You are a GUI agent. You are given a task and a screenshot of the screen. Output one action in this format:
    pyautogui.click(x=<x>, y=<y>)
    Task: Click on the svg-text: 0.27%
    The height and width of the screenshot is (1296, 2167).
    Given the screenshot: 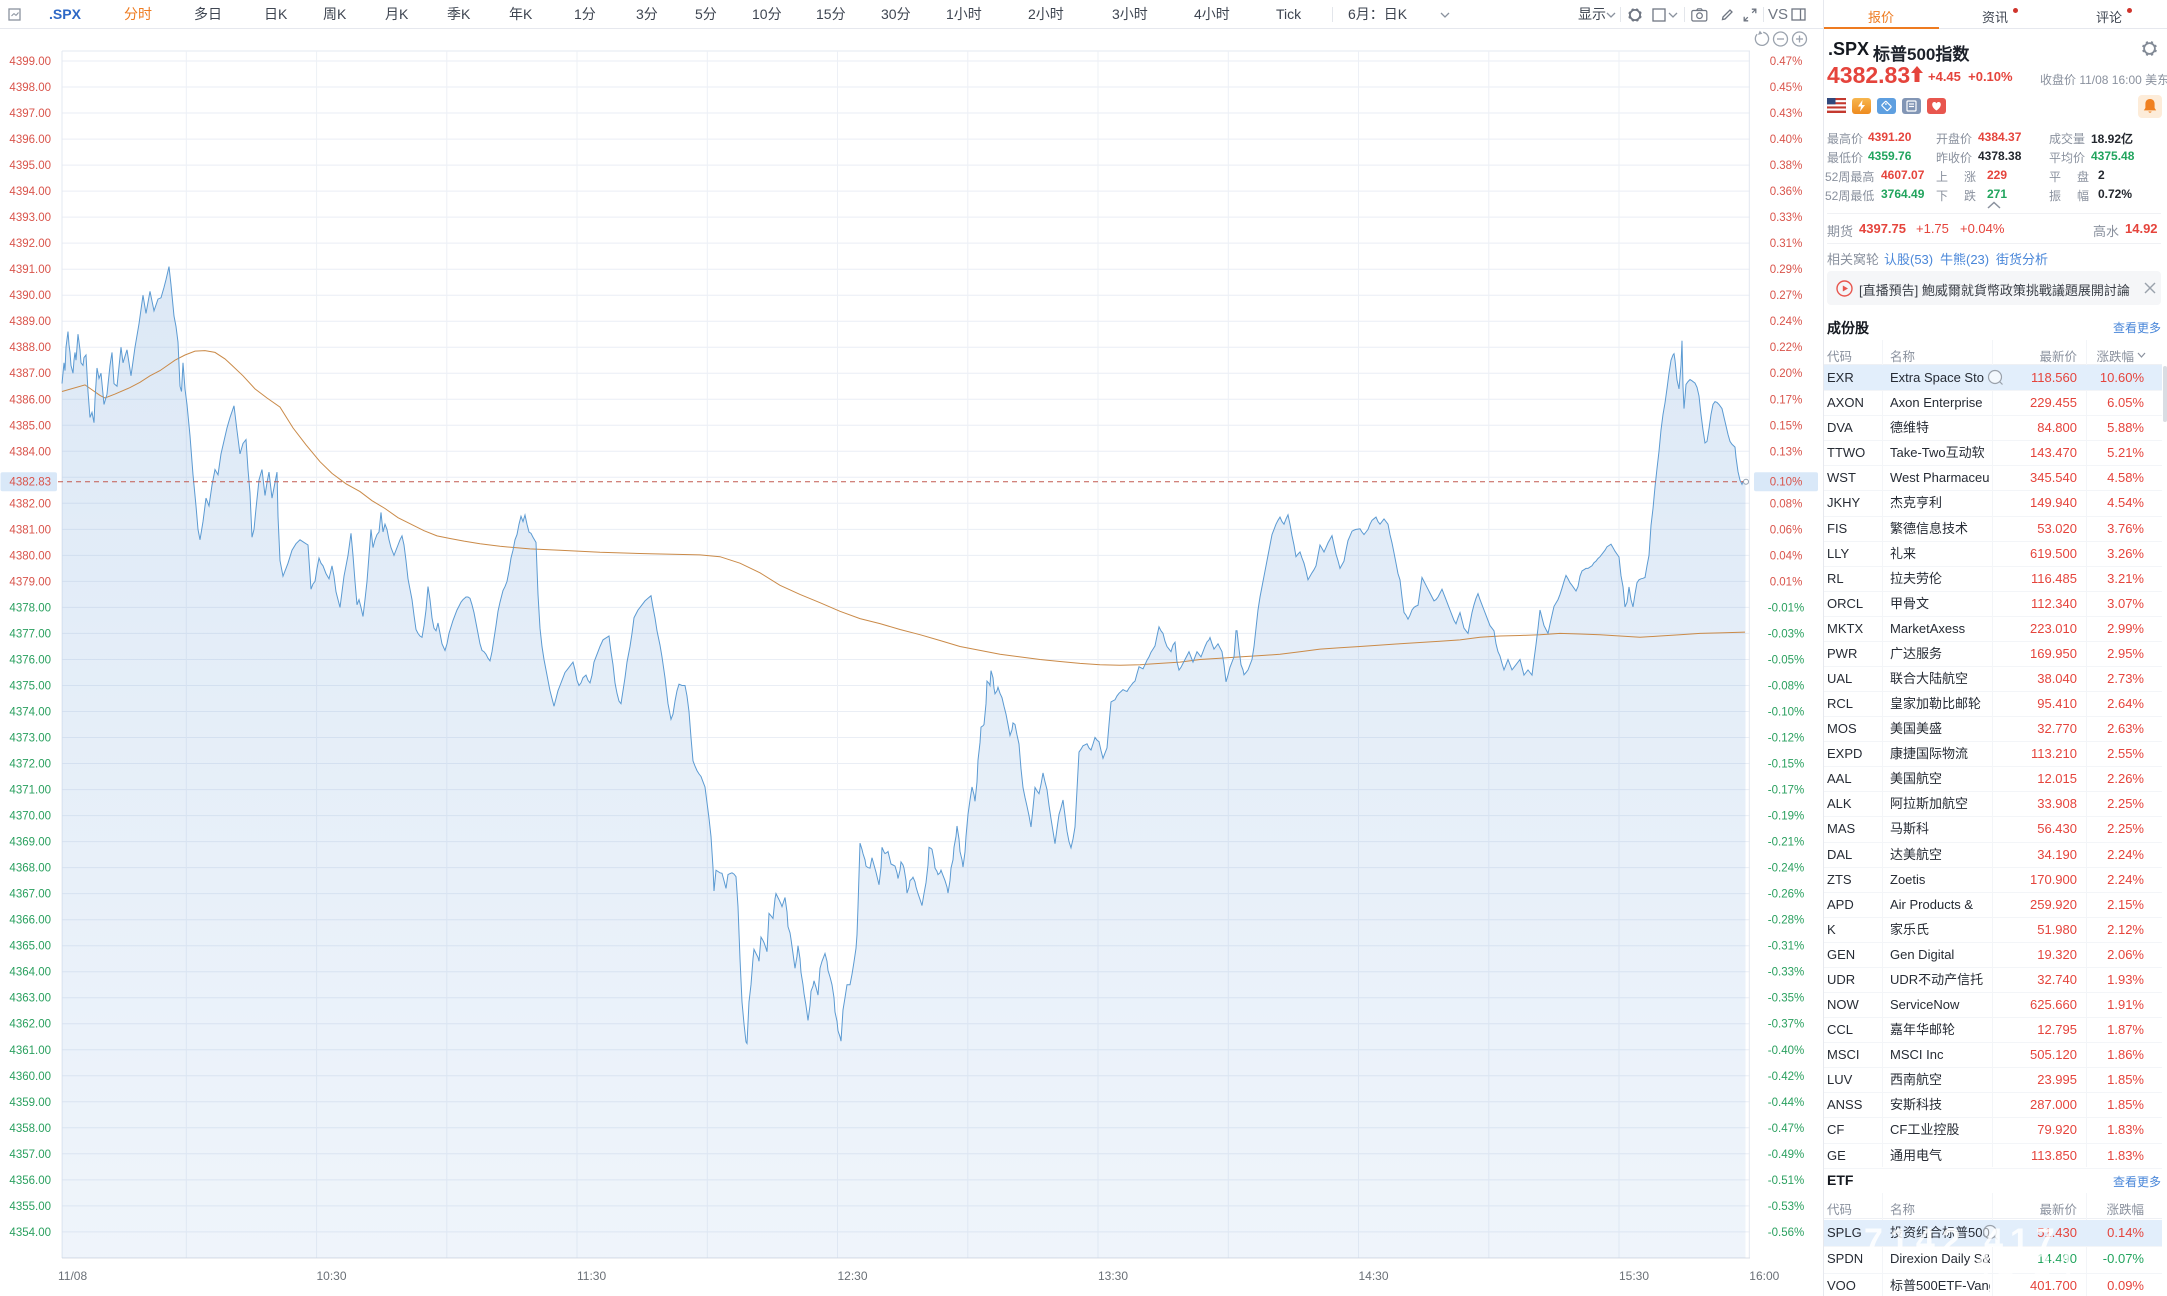 What is the action you would take?
    pyautogui.click(x=1786, y=296)
    